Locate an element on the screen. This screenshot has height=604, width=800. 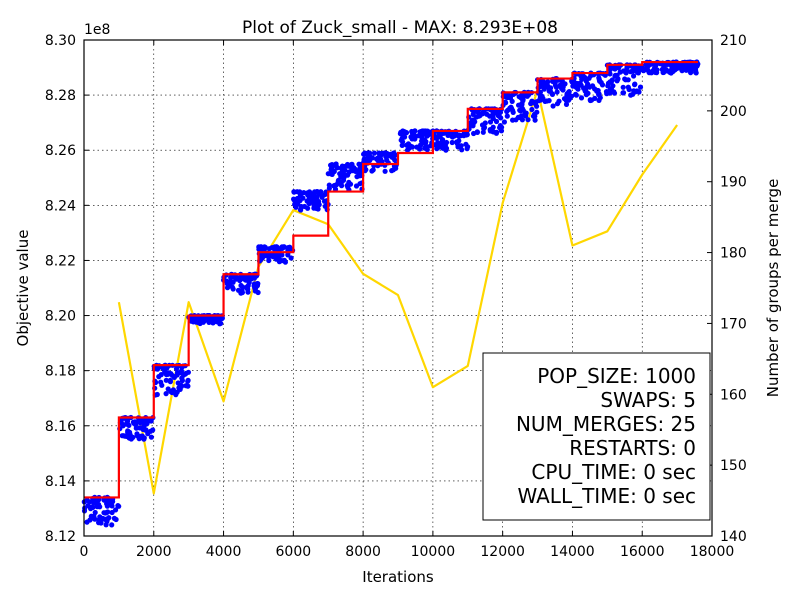
y-tick-label: 8.22 is located at coordinates (60, 261).